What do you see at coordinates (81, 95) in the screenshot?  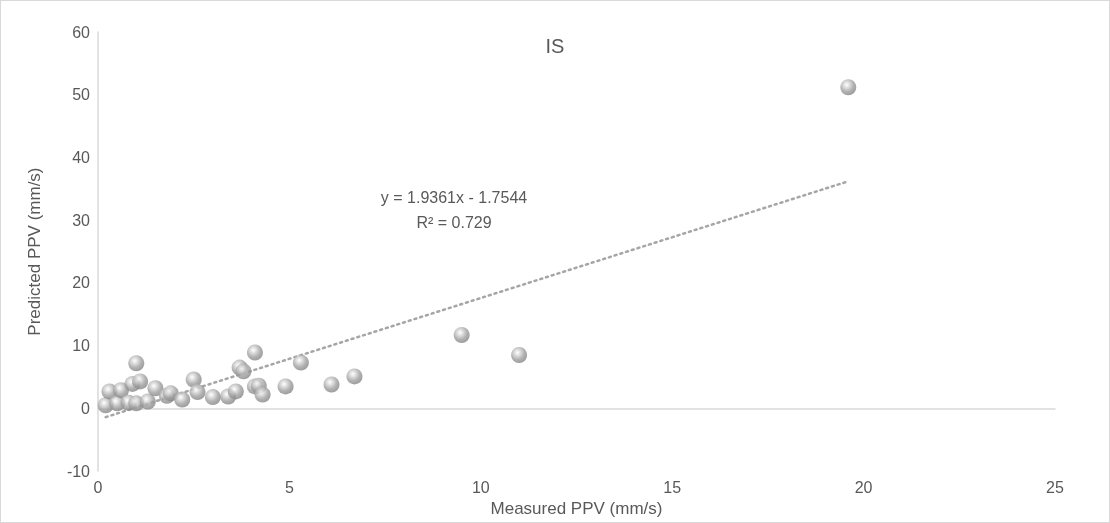 I see `y-tick-label: 50` at bounding box center [81, 95].